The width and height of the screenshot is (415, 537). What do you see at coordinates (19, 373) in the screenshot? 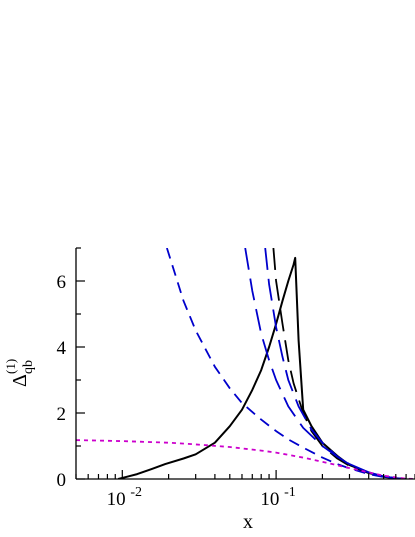
I see `y-axis-label: Δqb(1)` at bounding box center [19, 373].